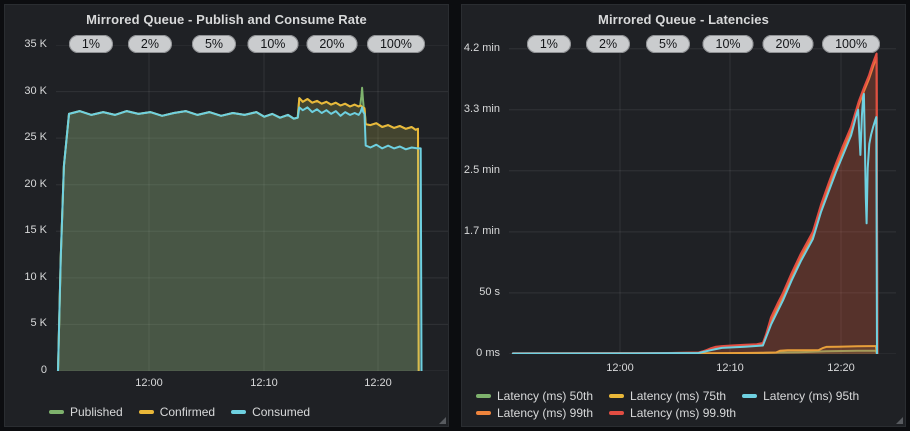 Image resolution: width=910 pixels, height=431 pixels. What do you see at coordinates (35, 276) in the screenshot?
I see `y-axis-tick-label: 10 K` at bounding box center [35, 276].